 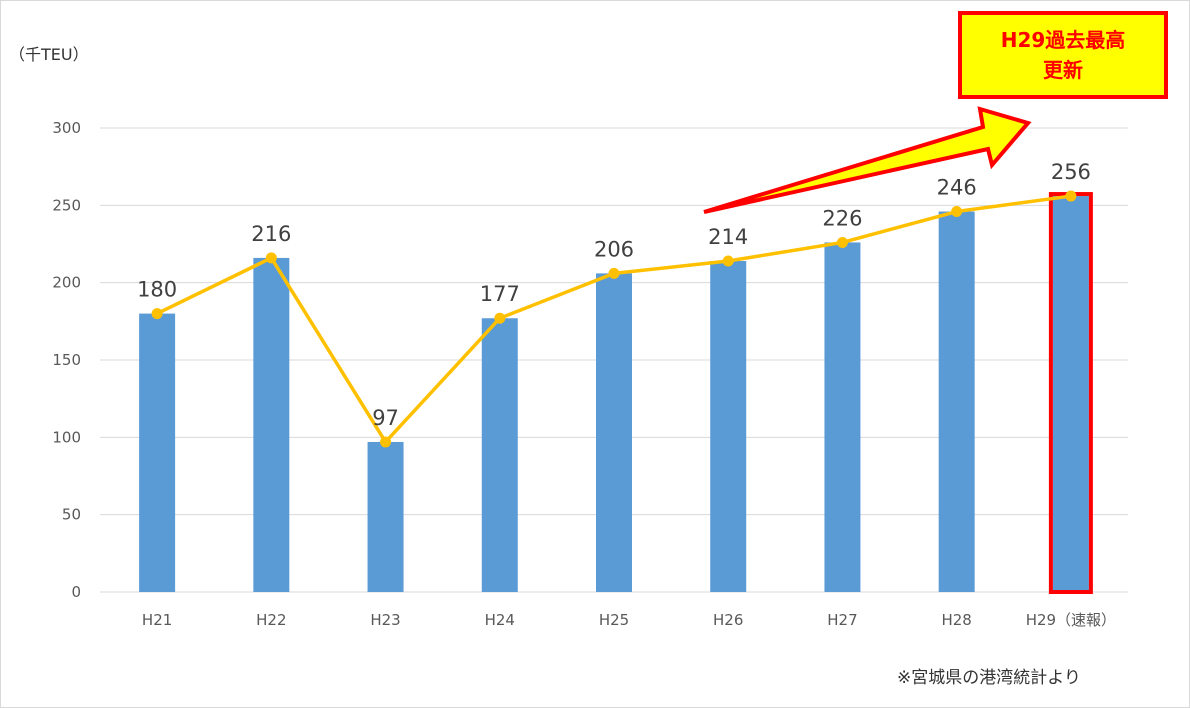 I want to click on data-label: 256, so click(x=1071, y=172).